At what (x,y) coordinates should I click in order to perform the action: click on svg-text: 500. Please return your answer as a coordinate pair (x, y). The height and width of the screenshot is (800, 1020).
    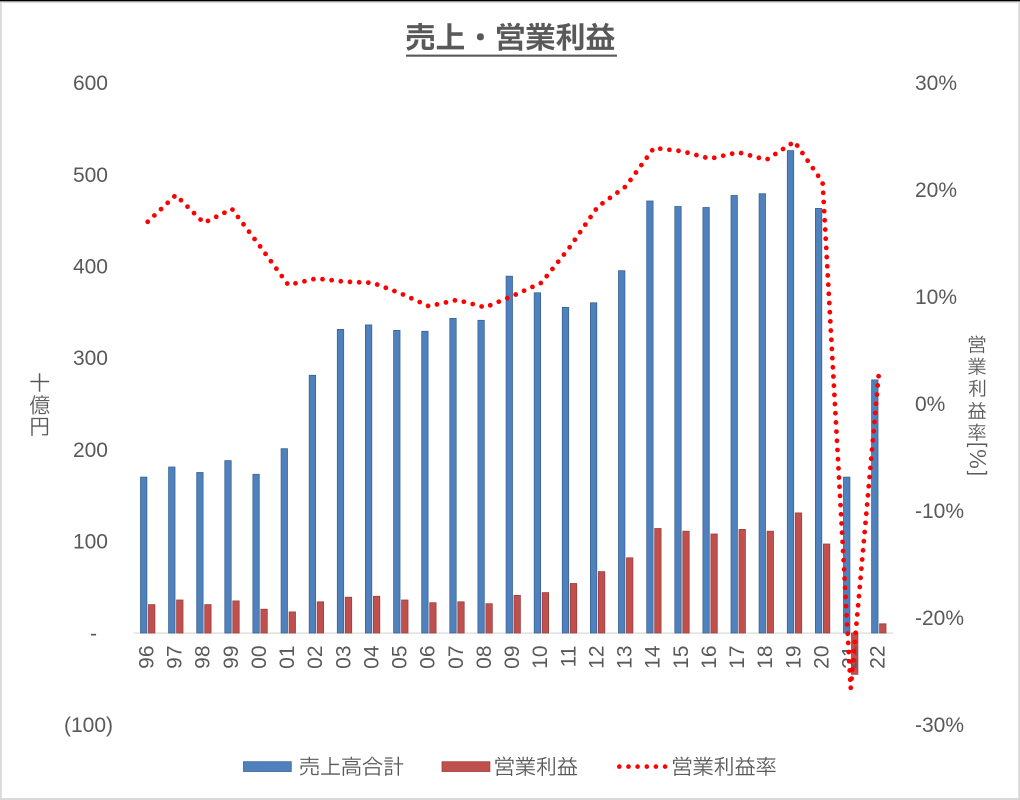
    Looking at the image, I should click on (90, 175).